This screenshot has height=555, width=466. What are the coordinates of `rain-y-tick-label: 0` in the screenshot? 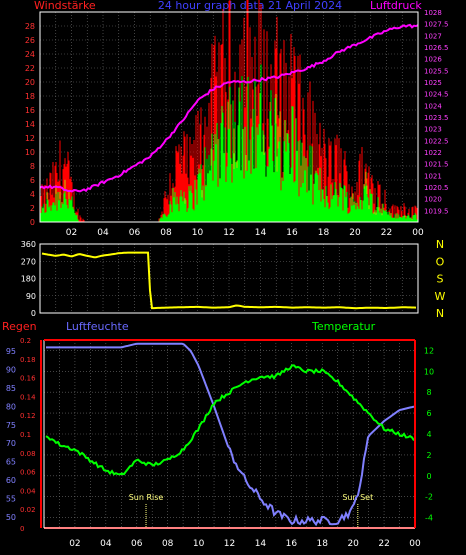 It's located at (22, 529).